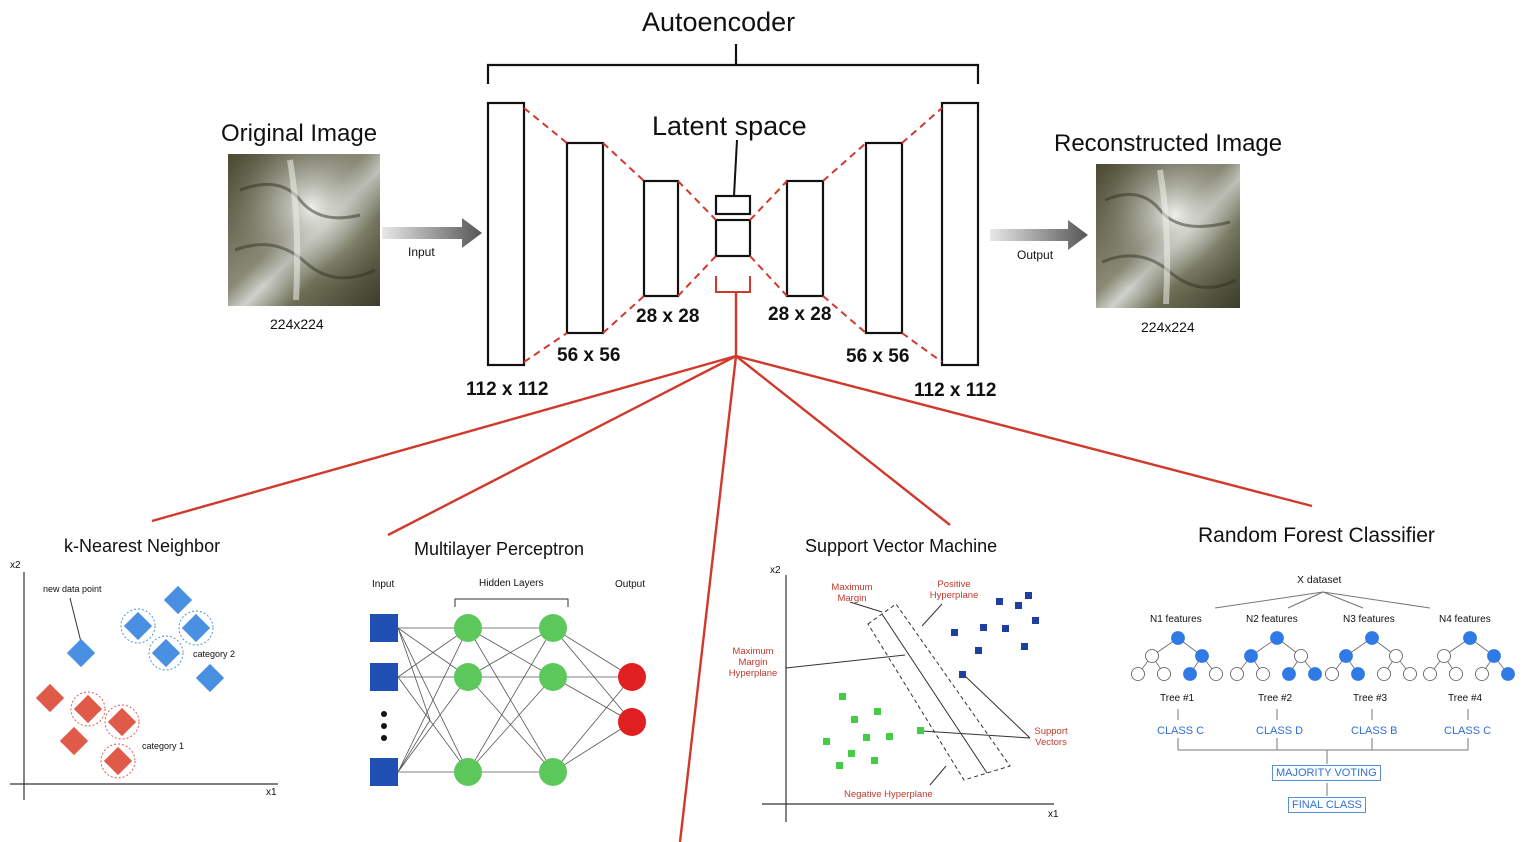 The image size is (1540, 842). Describe the element at coordinates (1322, 600) in the screenshot. I see `rf-trees` at that location.